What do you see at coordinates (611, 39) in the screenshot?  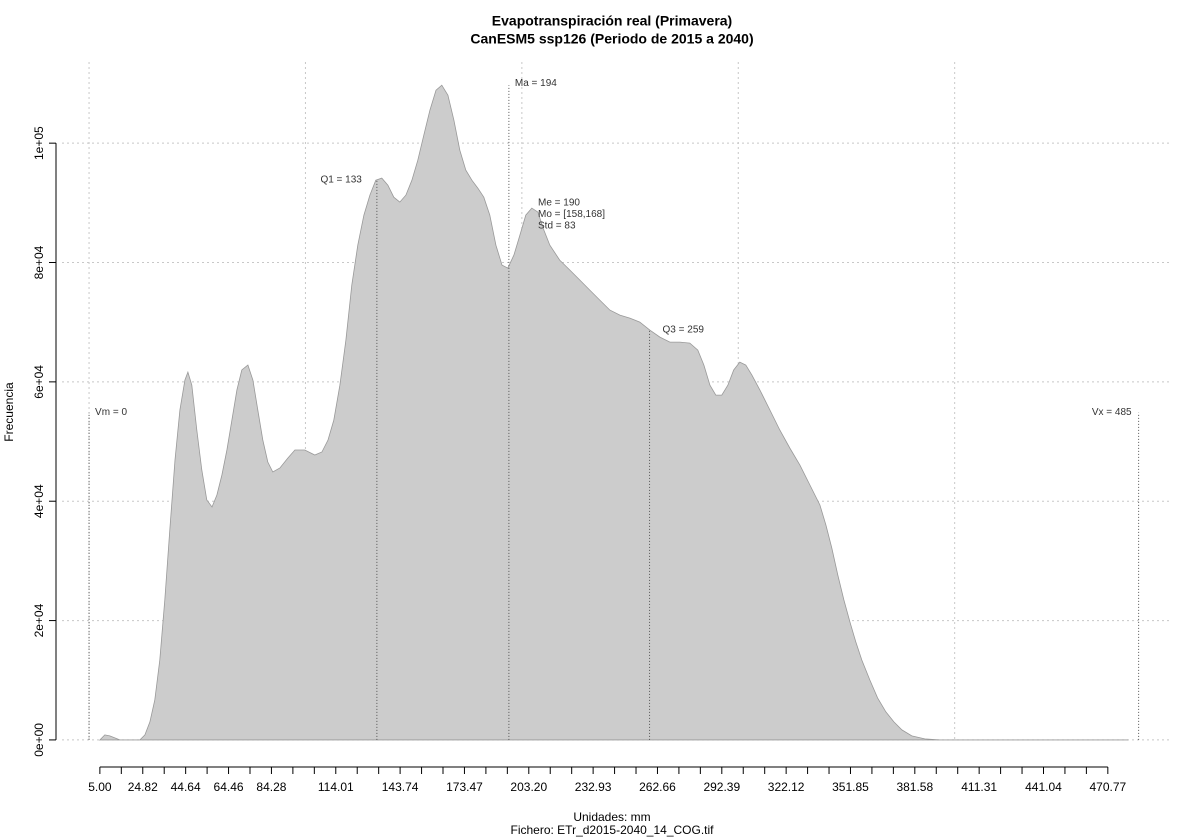 I see `chart-subtitle: CanESM5 ssp126 (Periodo de 2015 a 2040)` at bounding box center [611, 39].